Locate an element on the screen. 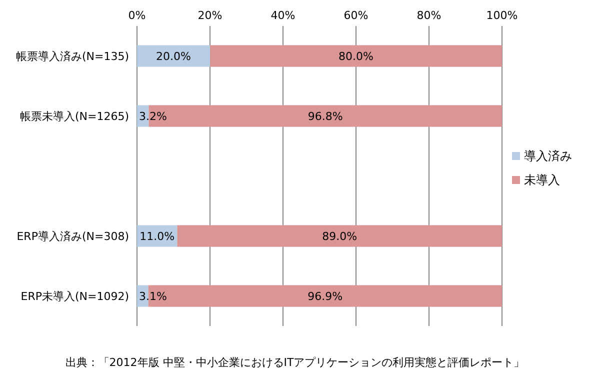 The image size is (590, 380). data-label: 3.1% is located at coordinates (153, 296).